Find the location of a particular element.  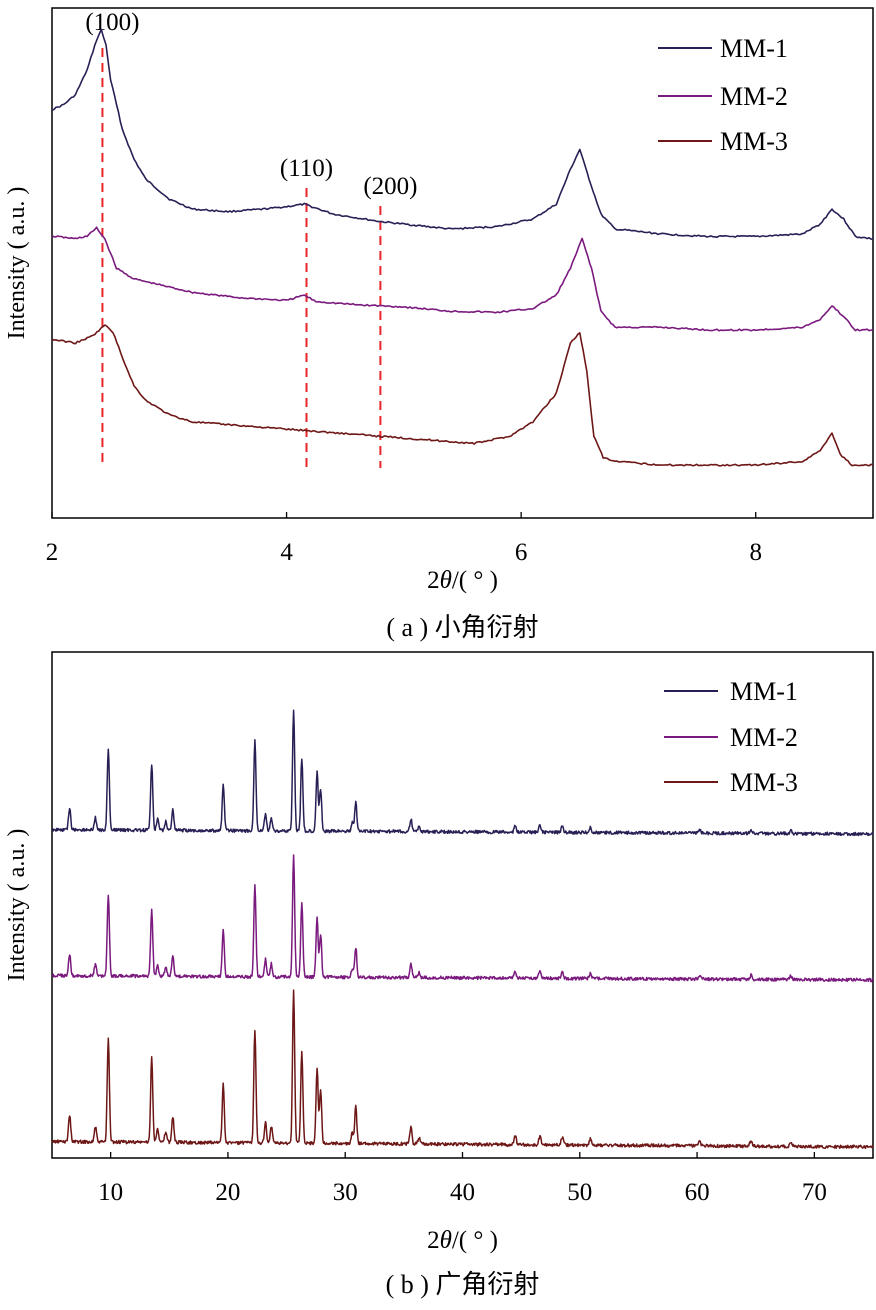

x-tick-label: 40 is located at coordinates (462, 1192).